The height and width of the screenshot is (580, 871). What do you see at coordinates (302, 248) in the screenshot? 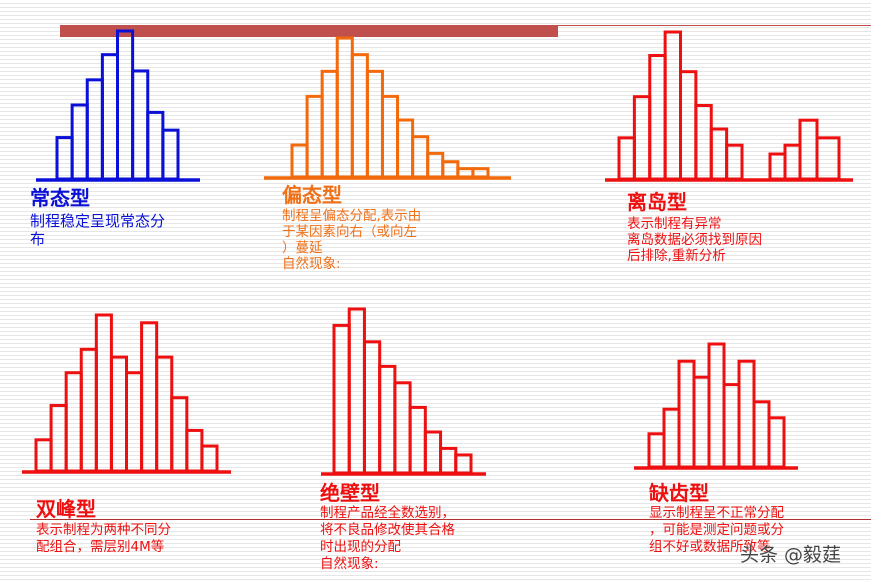
I see `skewed-desc-3: ）蔓延` at bounding box center [302, 248].